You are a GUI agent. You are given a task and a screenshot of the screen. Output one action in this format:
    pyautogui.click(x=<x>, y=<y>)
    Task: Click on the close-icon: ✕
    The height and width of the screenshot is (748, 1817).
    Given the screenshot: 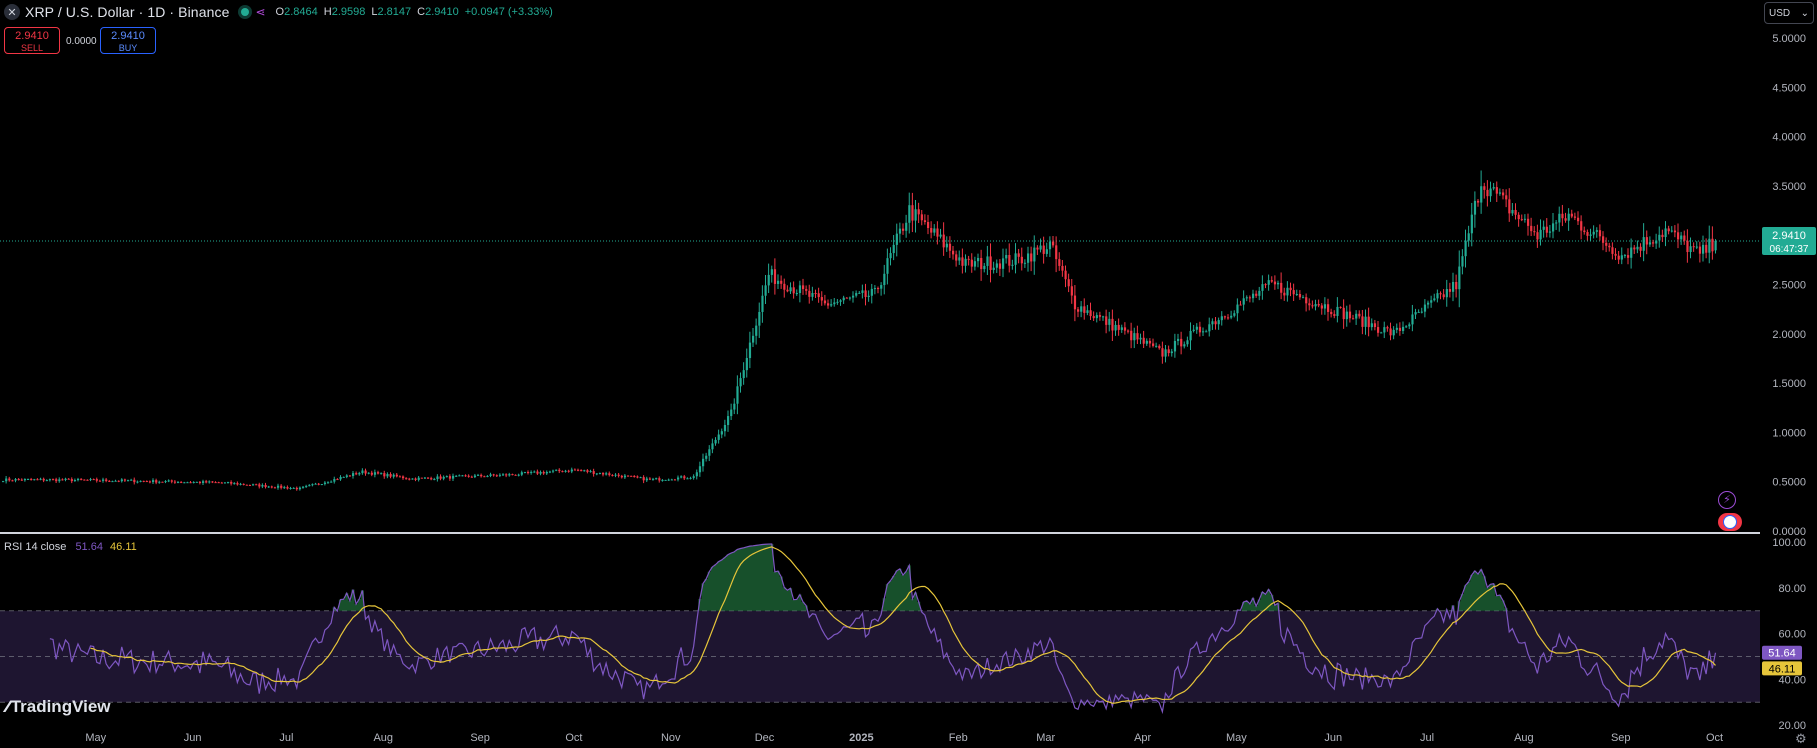 What is the action you would take?
    pyautogui.click(x=12, y=12)
    